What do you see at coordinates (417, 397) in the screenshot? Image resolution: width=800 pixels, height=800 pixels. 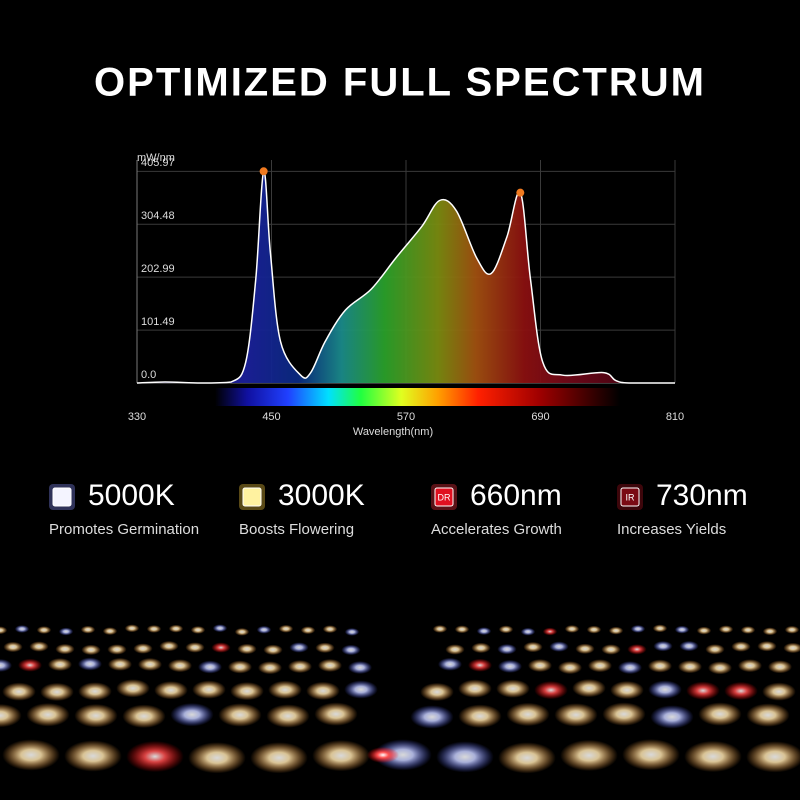 I see `spectrum-bar` at bounding box center [417, 397].